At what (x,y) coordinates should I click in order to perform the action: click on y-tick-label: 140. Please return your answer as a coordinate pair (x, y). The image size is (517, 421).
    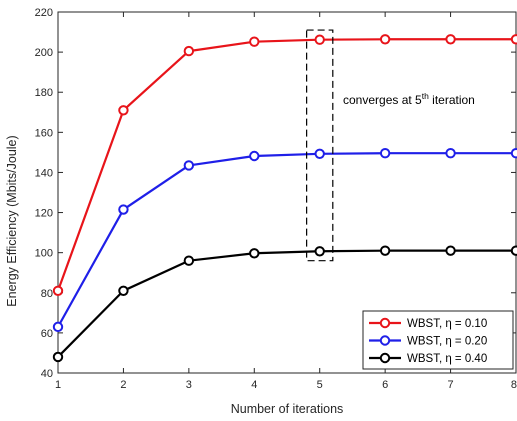
    Looking at the image, I should click on (44, 173).